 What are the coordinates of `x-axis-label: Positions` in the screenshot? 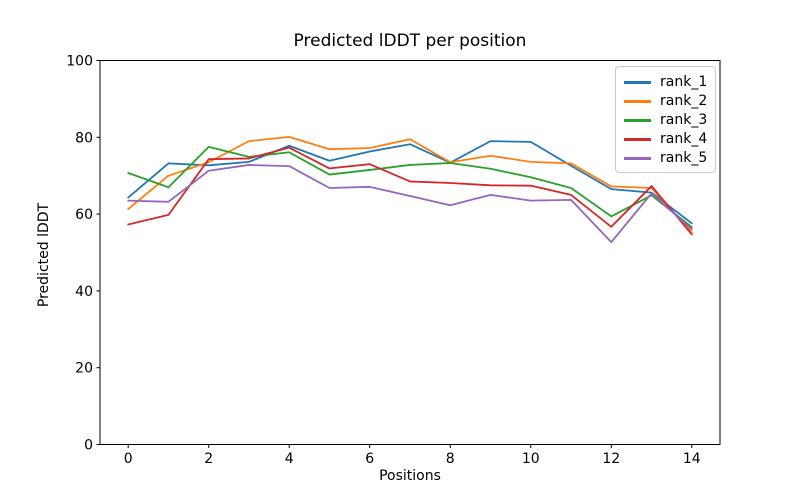 It's located at (410, 476).